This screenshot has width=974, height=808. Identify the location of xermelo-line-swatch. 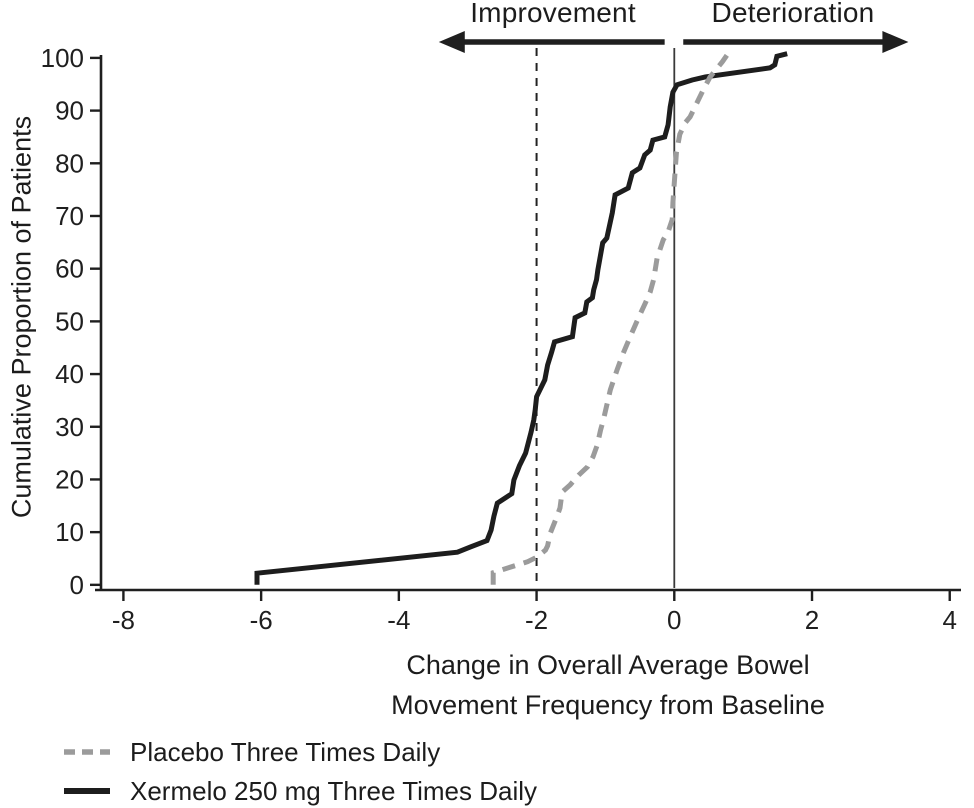
(87, 791).